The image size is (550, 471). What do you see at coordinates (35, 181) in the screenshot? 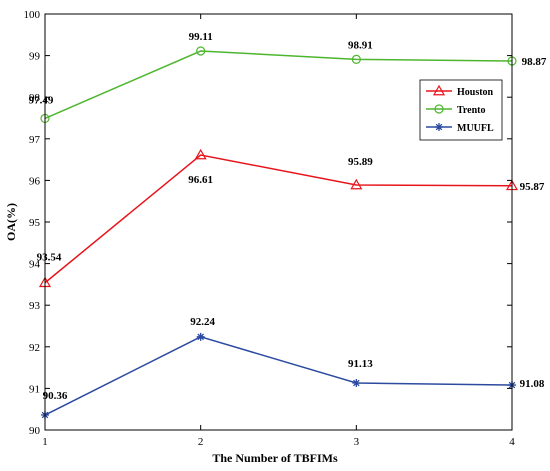
I see `y-tick-label: 96` at bounding box center [35, 181].